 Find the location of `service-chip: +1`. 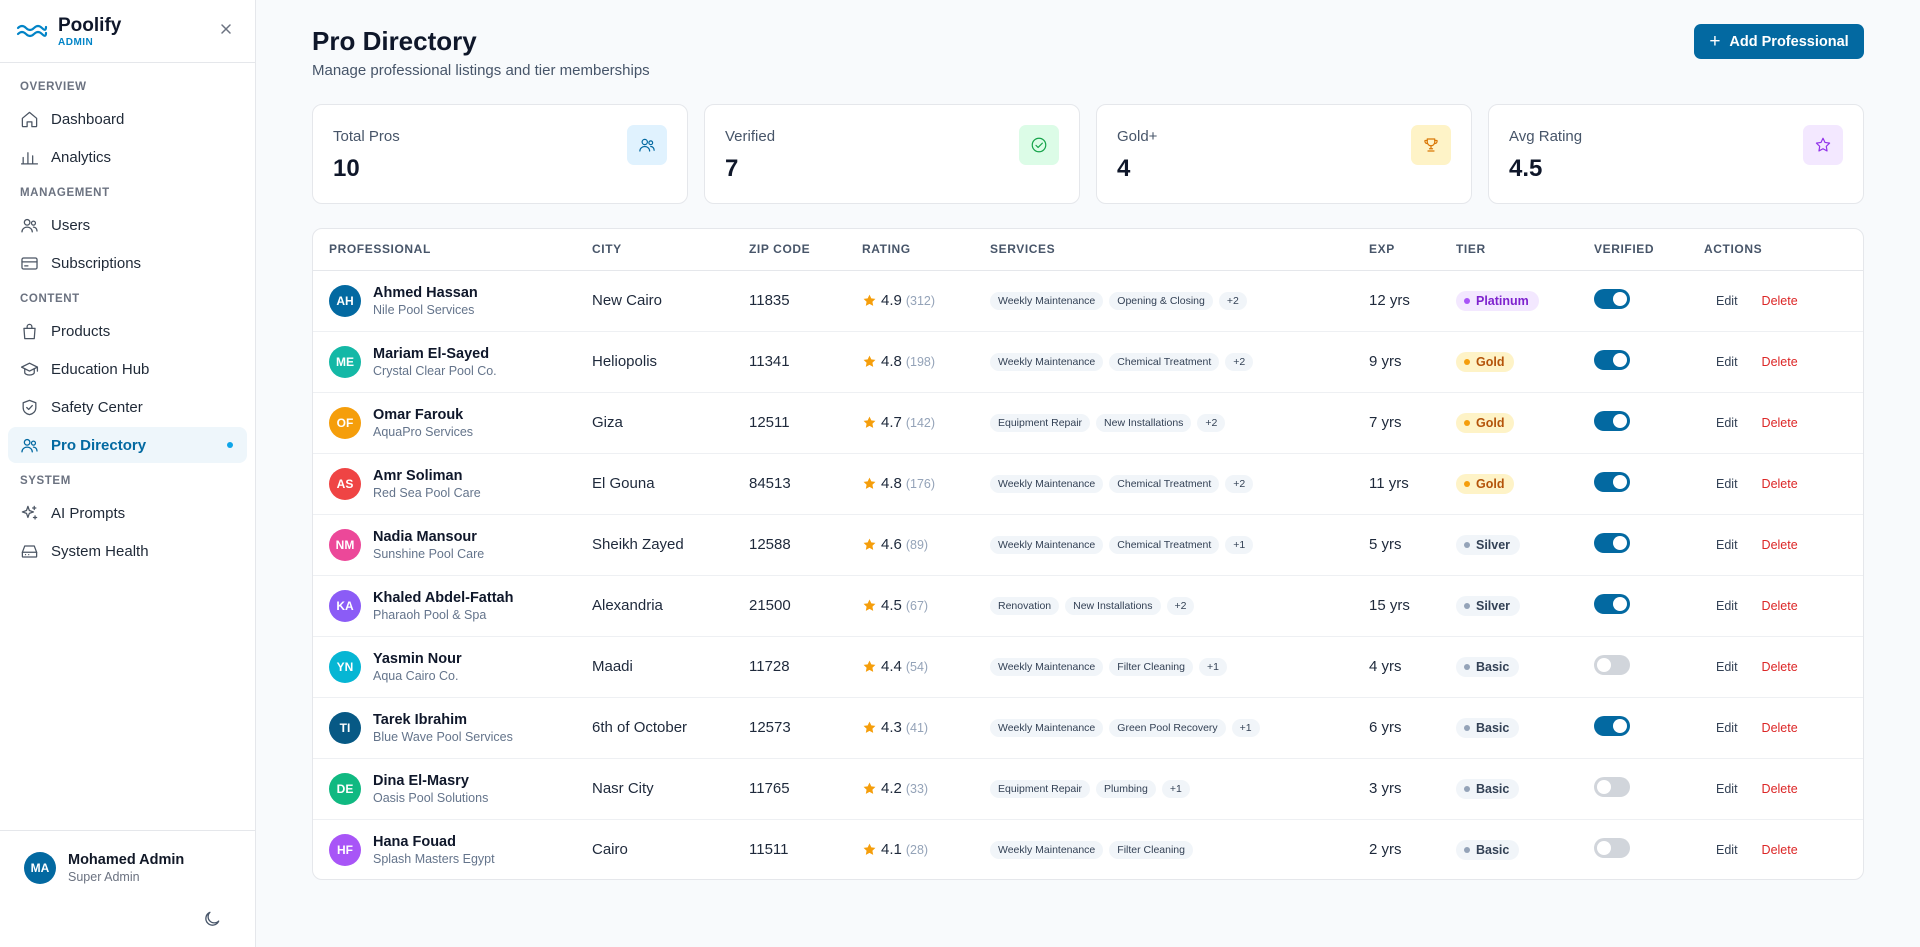

service-chip: +1 is located at coordinates (1212, 666).